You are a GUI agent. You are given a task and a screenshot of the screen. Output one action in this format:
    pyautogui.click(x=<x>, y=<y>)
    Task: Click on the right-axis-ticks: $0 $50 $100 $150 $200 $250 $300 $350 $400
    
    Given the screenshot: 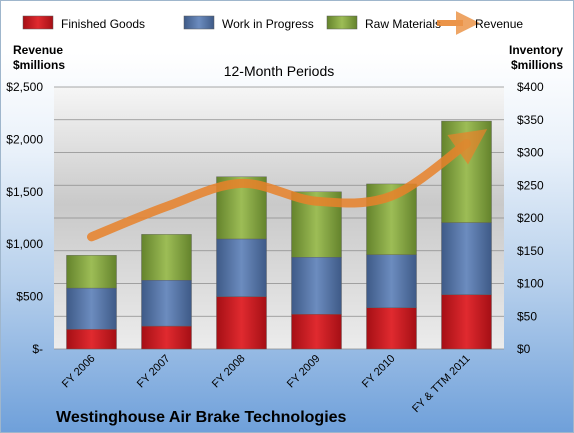 What is the action you would take?
    pyautogui.click(x=530, y=218)
    